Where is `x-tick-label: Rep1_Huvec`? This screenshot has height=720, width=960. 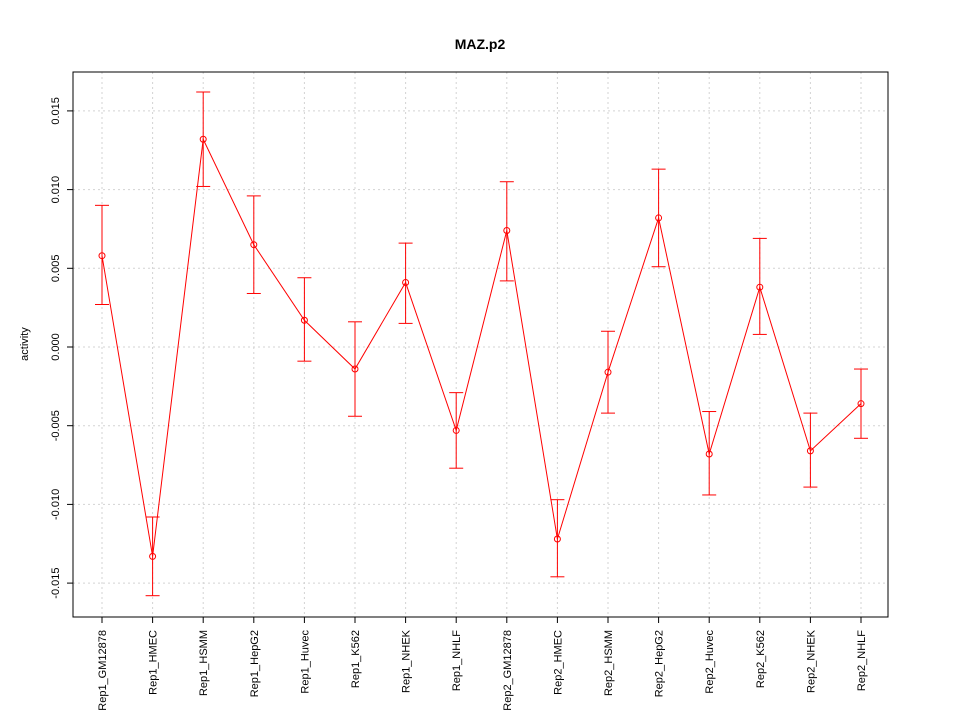
x-tick-label: Rep1_Huvec is located at coordinates (305, 662).